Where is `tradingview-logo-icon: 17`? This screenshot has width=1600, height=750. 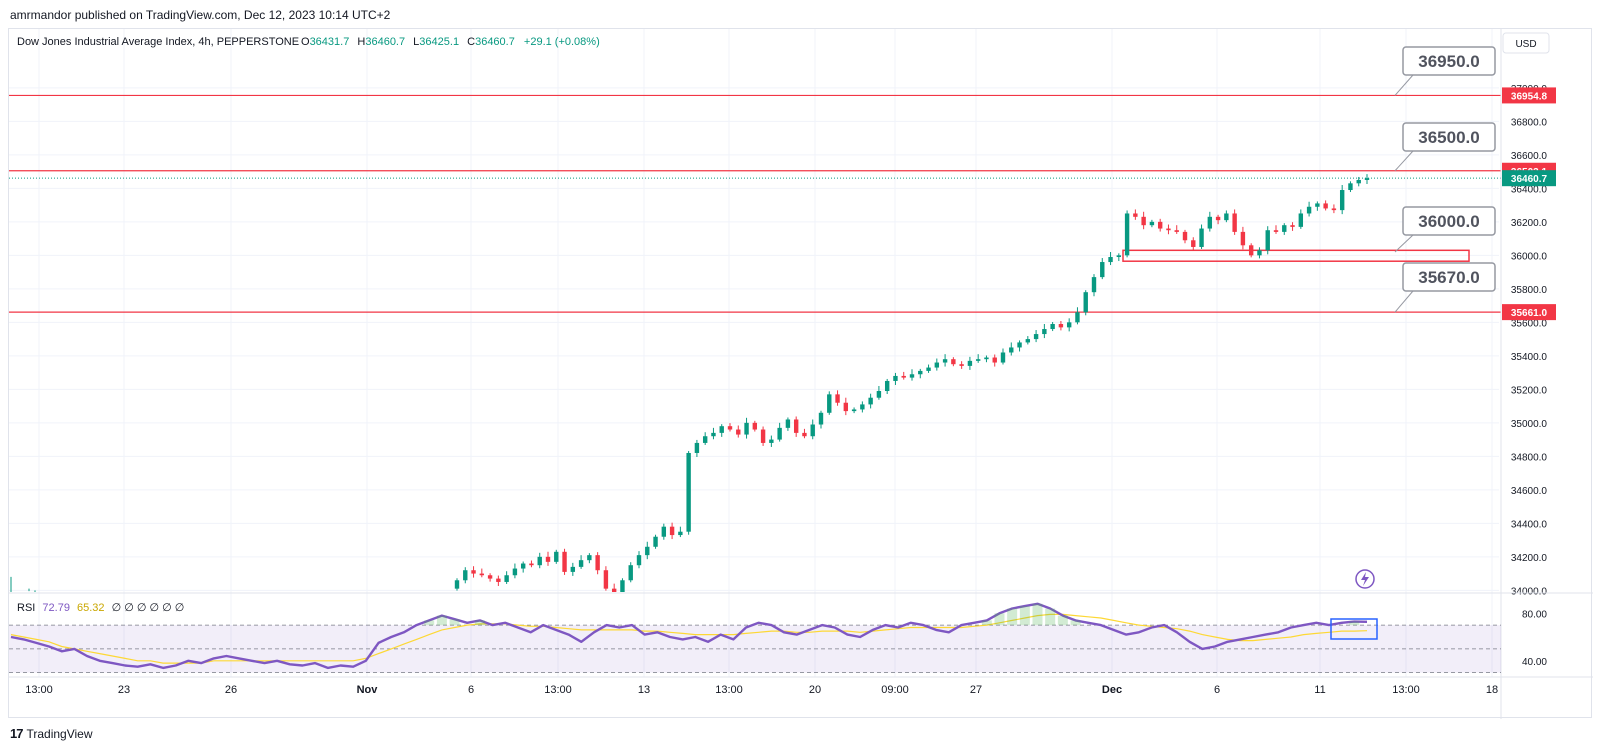
tradingview-logo-icon: 17 is located at coordinates (17, 733).